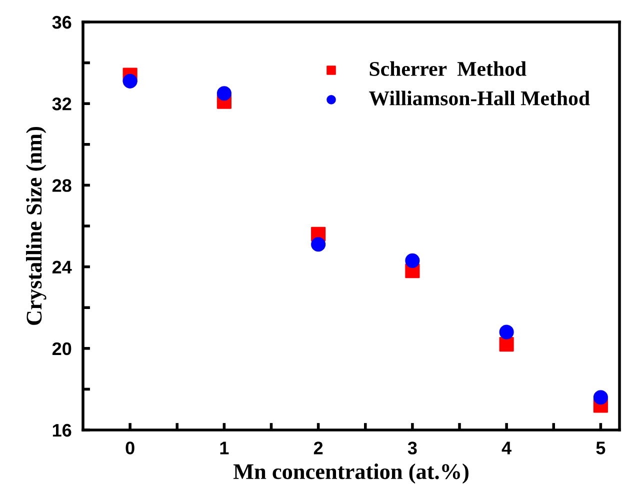 The image size is (622, 486). I want to click on y-tick-label: 24, so click(62, 267).